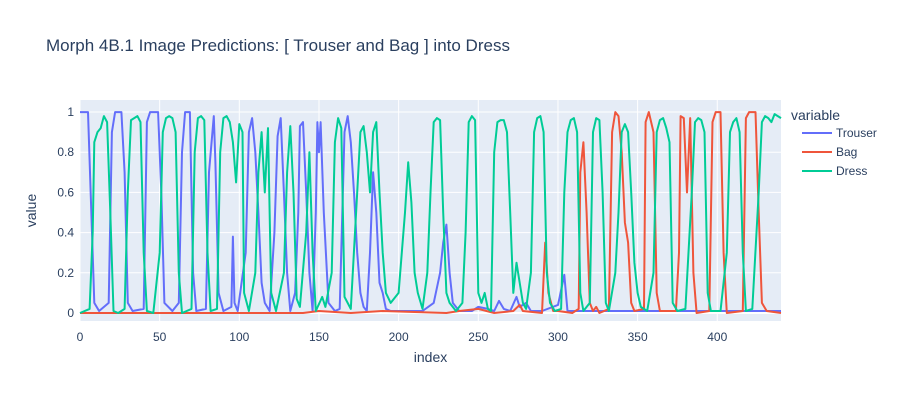  What do you see at coordinates (558, 337) in the screenshot?
I see `x-tick-label: 300` at bounding box center [558, 337].